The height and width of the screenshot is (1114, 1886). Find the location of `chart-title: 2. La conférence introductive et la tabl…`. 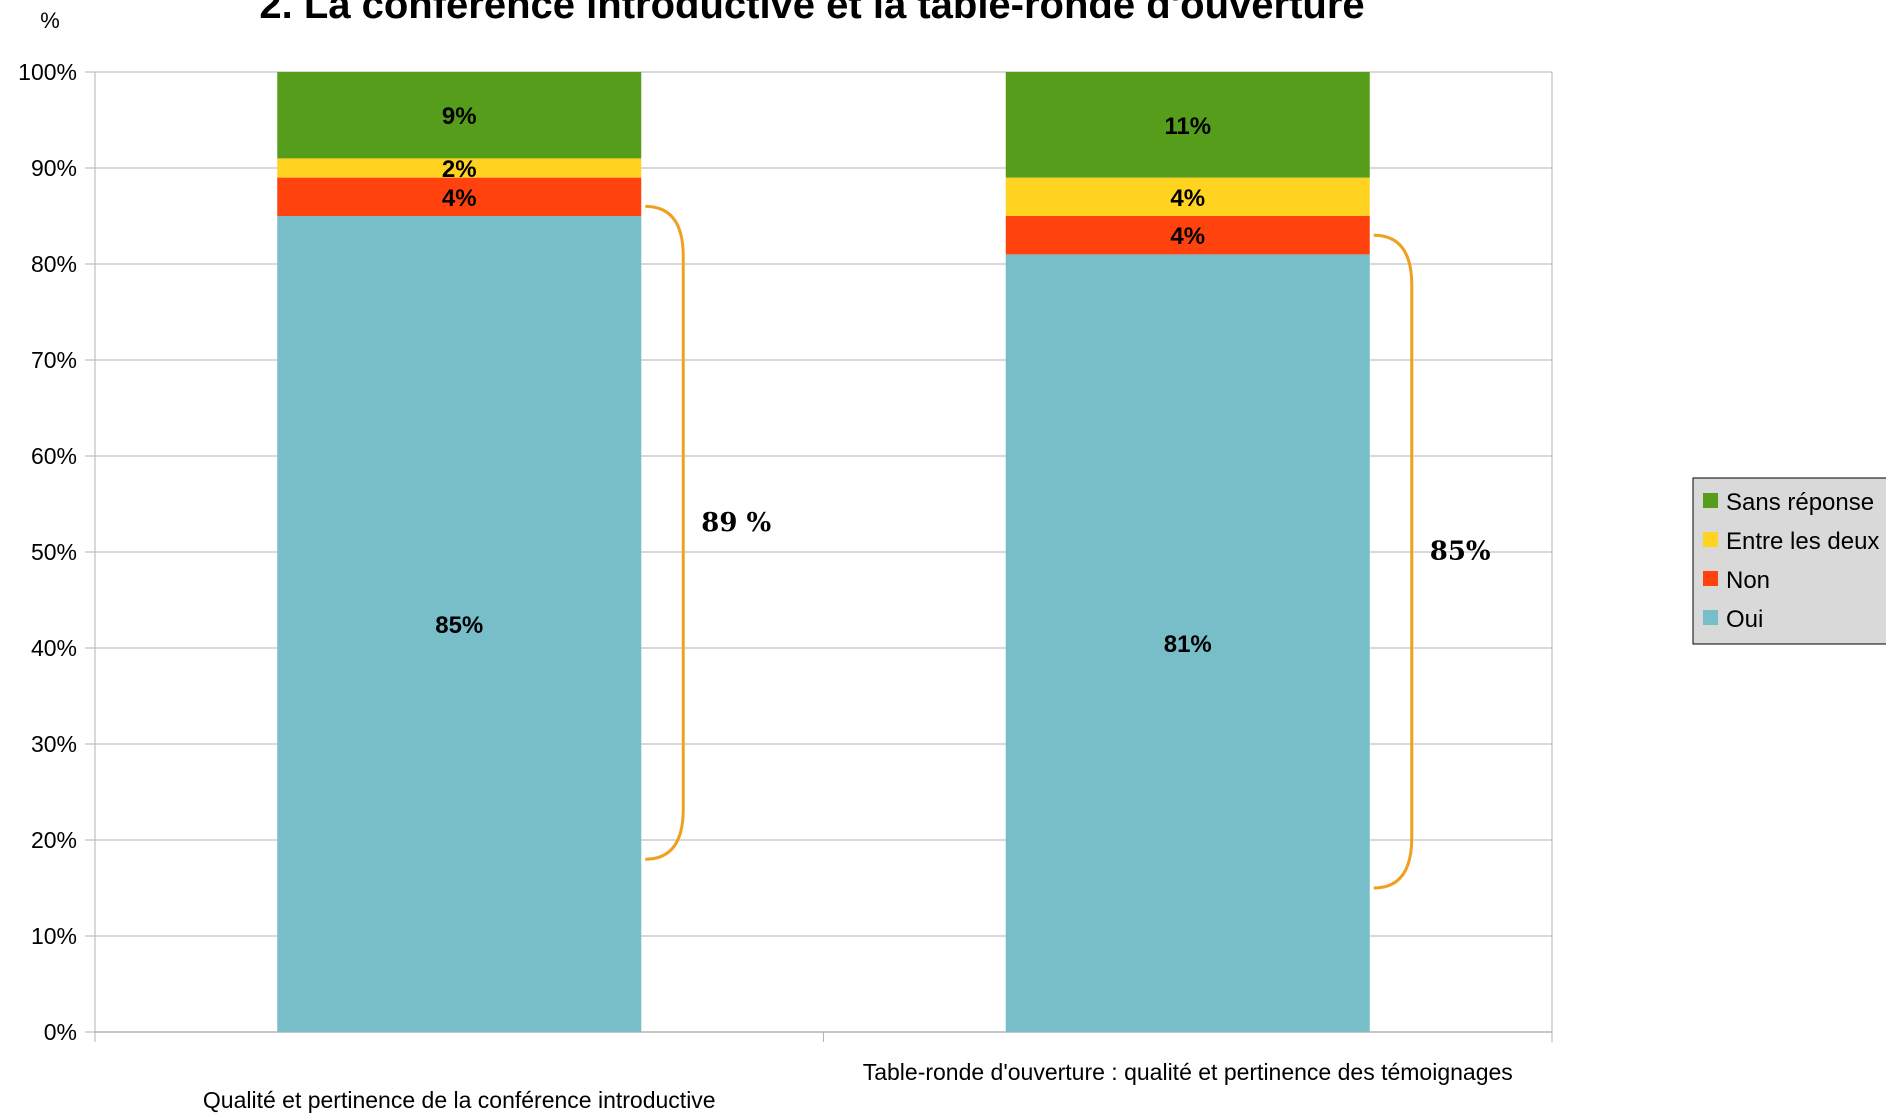

chart-title: 2. La conférence introductive et la tabl… is located at coordinates (811, 13).